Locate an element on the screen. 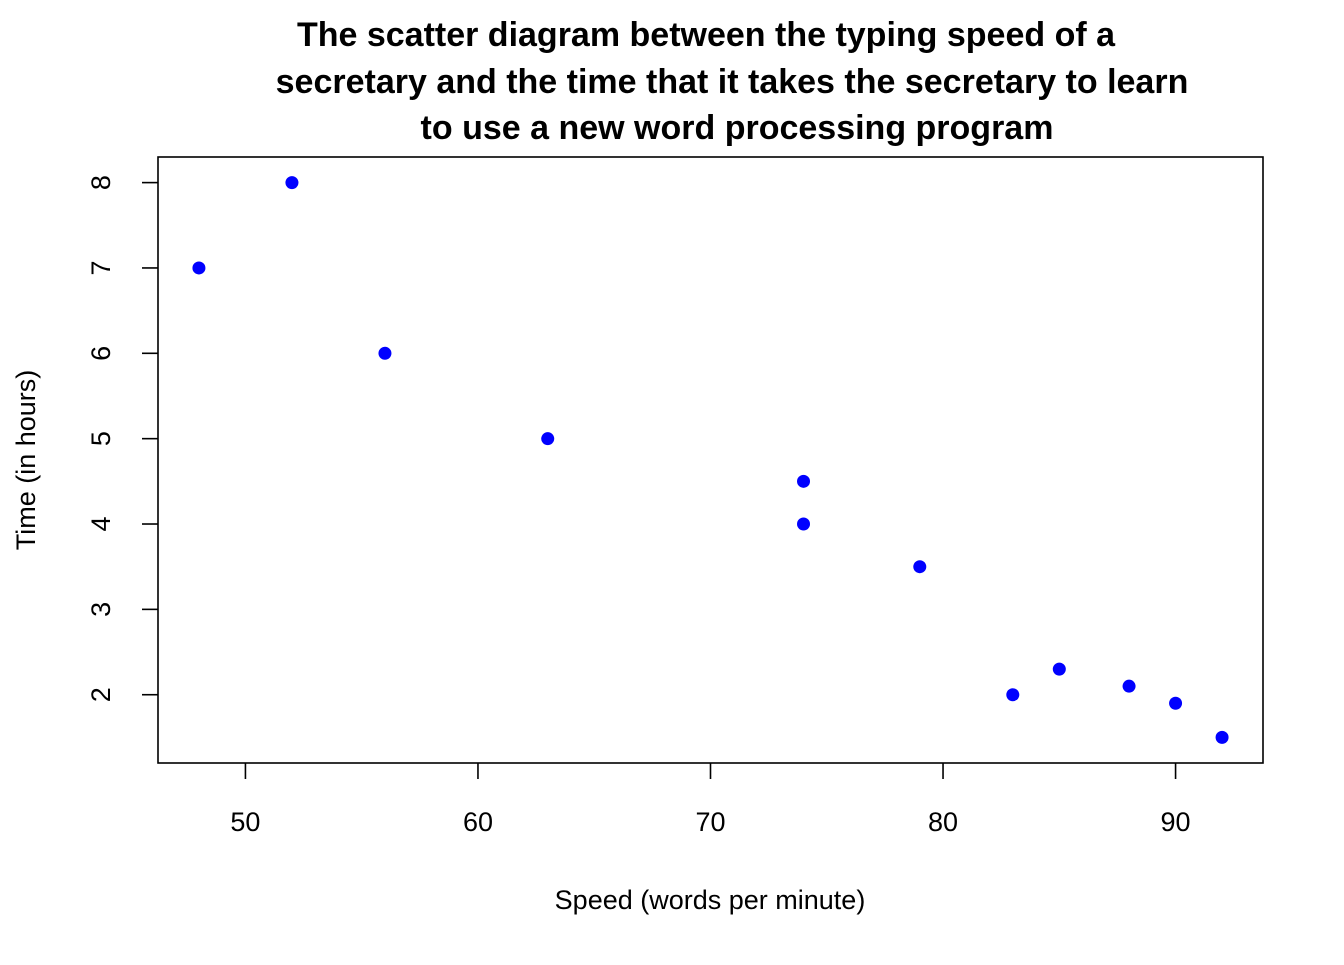  y-tick-label: 4 is located at coordinates (101, 523).